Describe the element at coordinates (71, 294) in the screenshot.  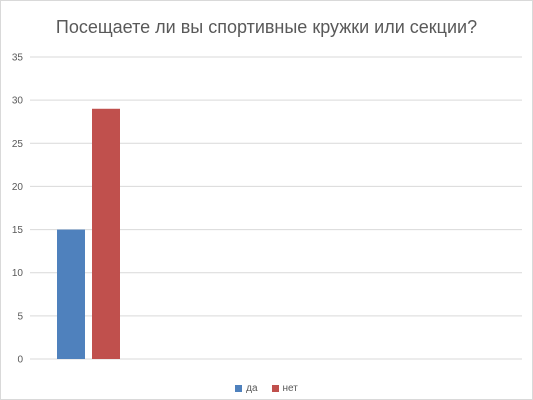
I see `bar-da` at that location.